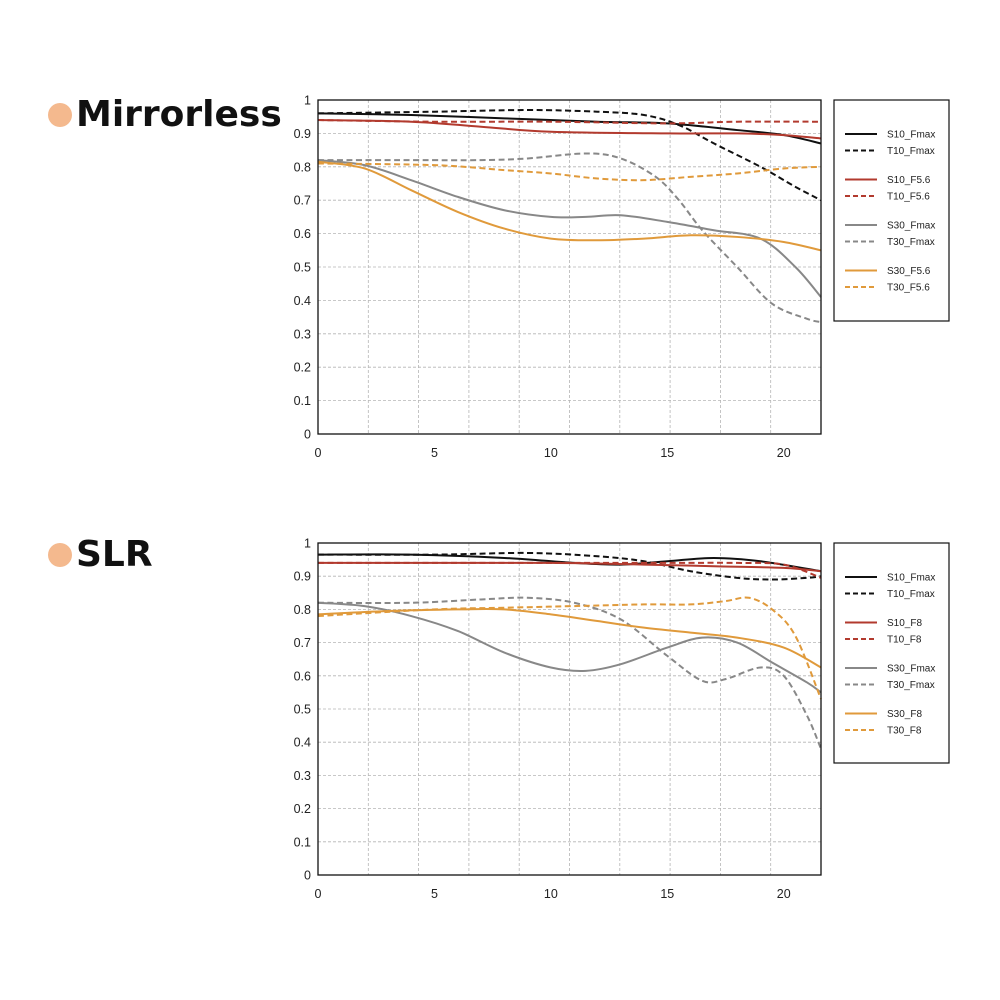 This screenshot has height=1000, width=1000. What do you see at coordinates (904, 731) in the screenshot?
I see `legend-label-T30_F8: T30_F8` at bounding box center [904, 731].